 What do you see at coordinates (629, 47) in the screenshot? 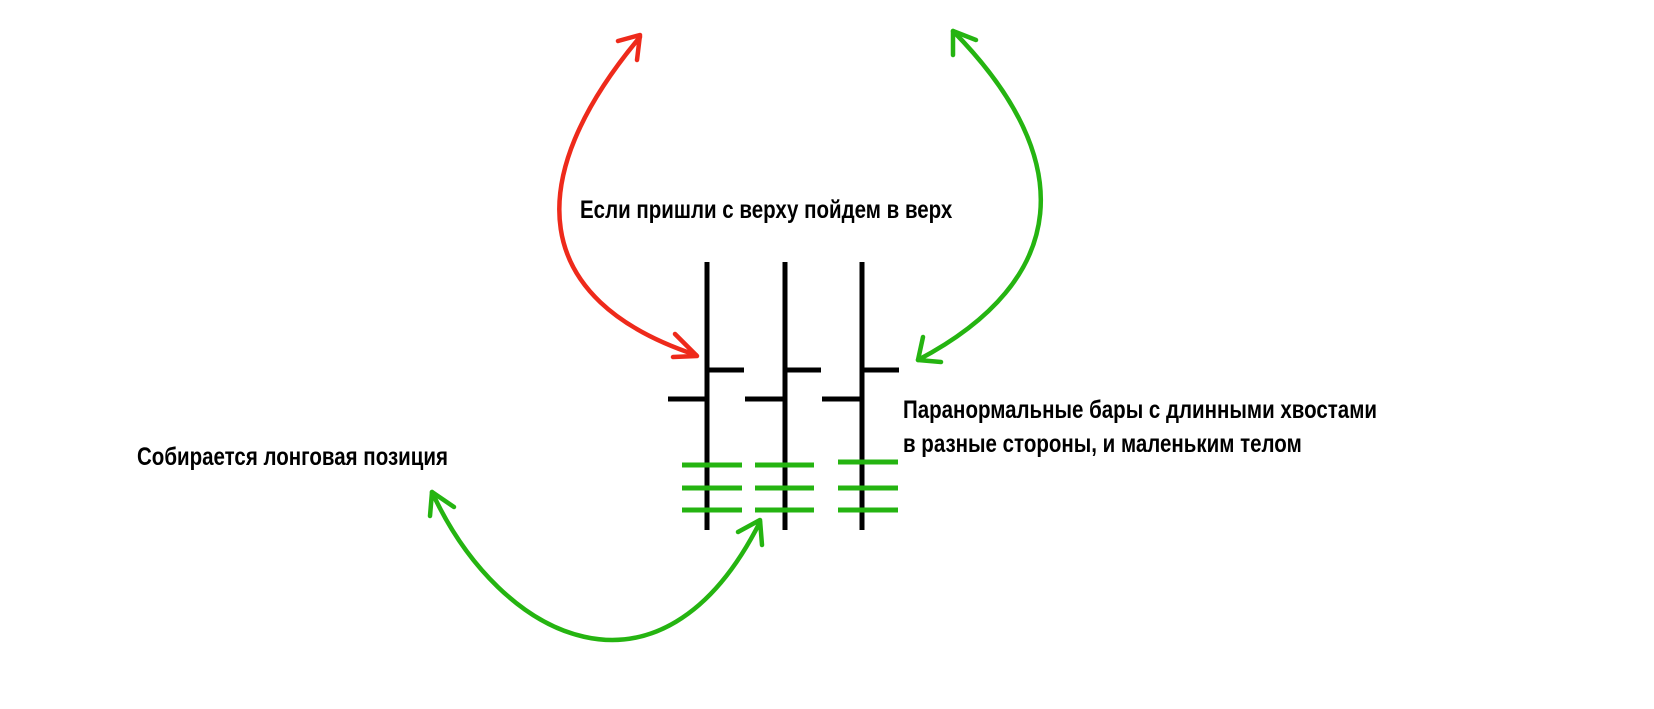
I see `red-arrow-head-top` at bounding box center [629, 47].